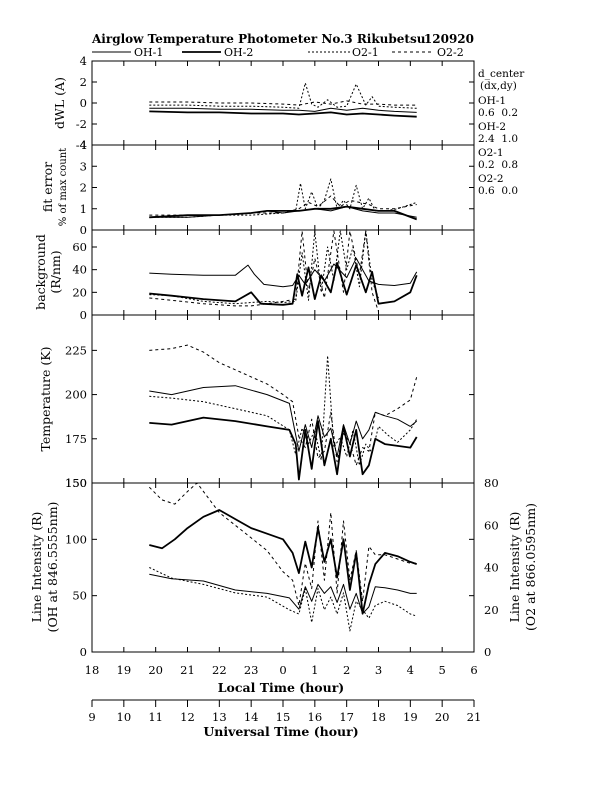  What do you see at coordinates (187, 670) in the screenshot?
I see `lt-tick-label: 21` at bounding box center [187, 670].